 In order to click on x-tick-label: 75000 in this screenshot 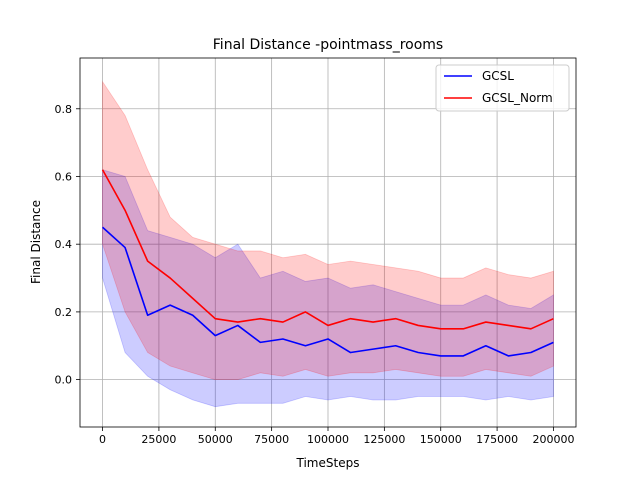, I will do `click(271, 439)`.